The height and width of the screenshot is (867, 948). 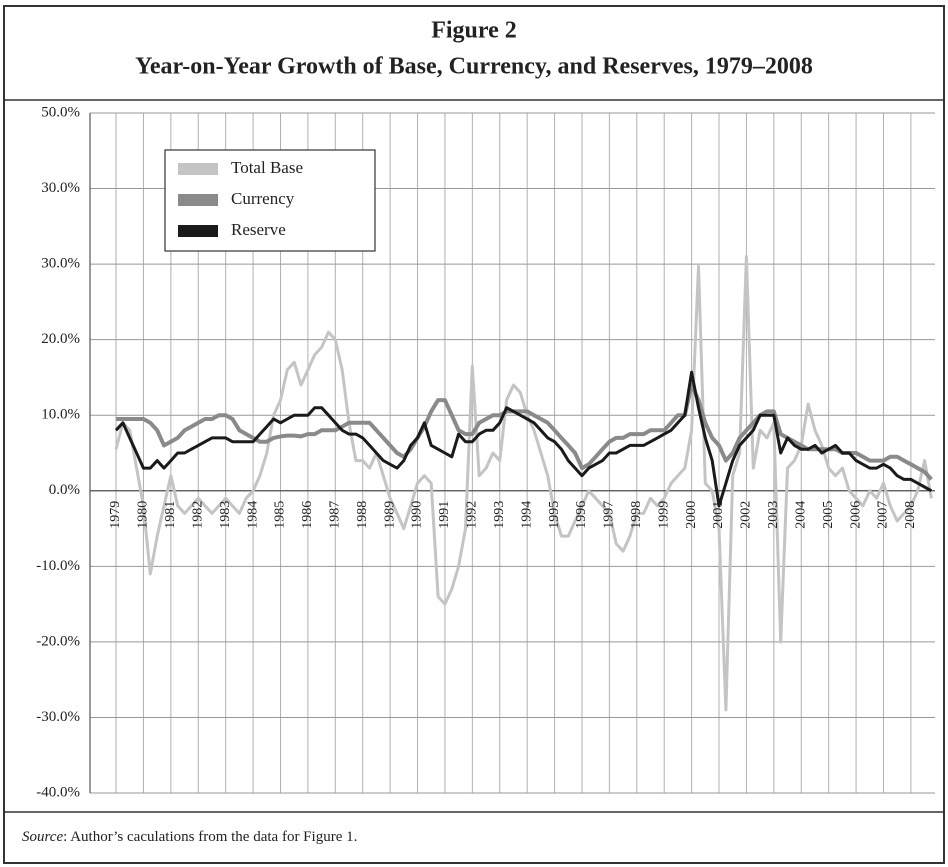 What do you see at coordinates (746, 515) in the screenshot?
I see `x-tick-label: 2002` at bounding box center [746, 515].